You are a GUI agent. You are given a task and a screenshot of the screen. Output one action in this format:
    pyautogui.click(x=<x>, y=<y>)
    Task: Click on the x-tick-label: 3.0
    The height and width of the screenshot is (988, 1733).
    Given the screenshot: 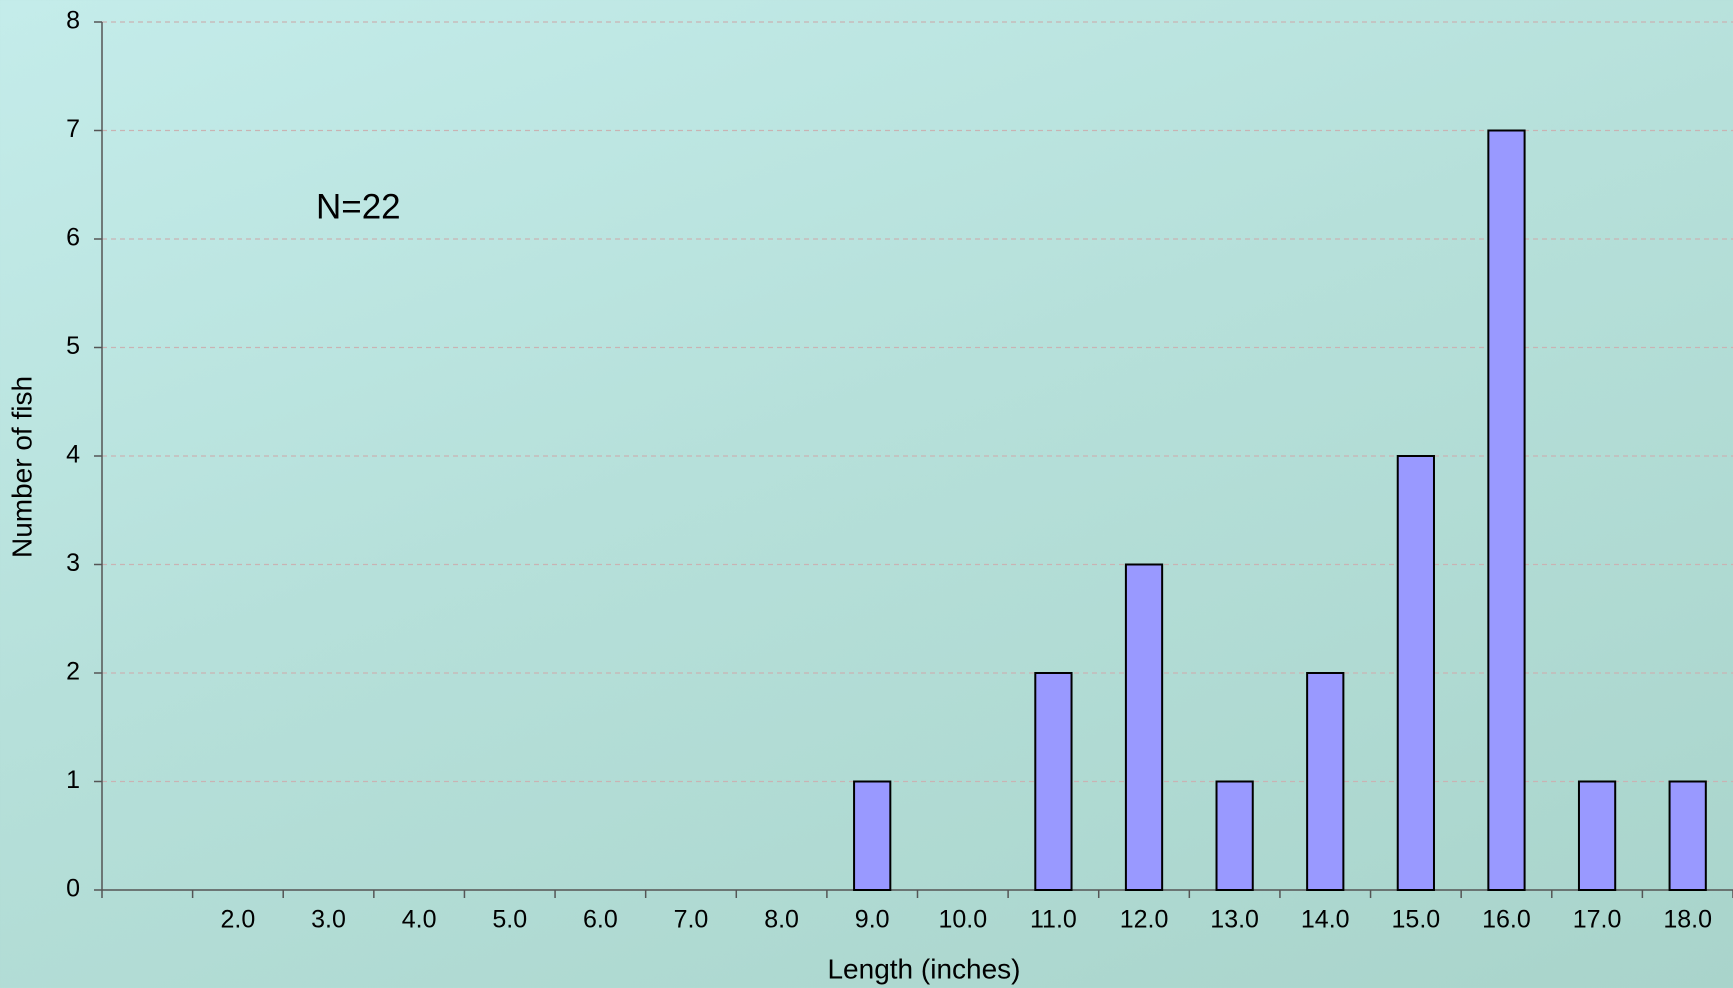 What is the action you would take?
    pyautogui.click(x=328, y=920)
    